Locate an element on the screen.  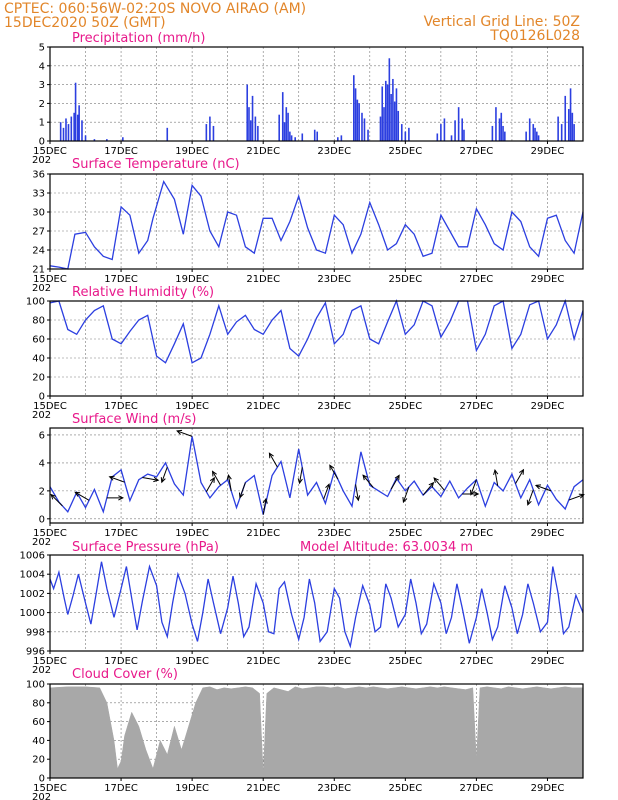
panel-title: Precipitation (mm/h) is located at coordinates (138, 38).